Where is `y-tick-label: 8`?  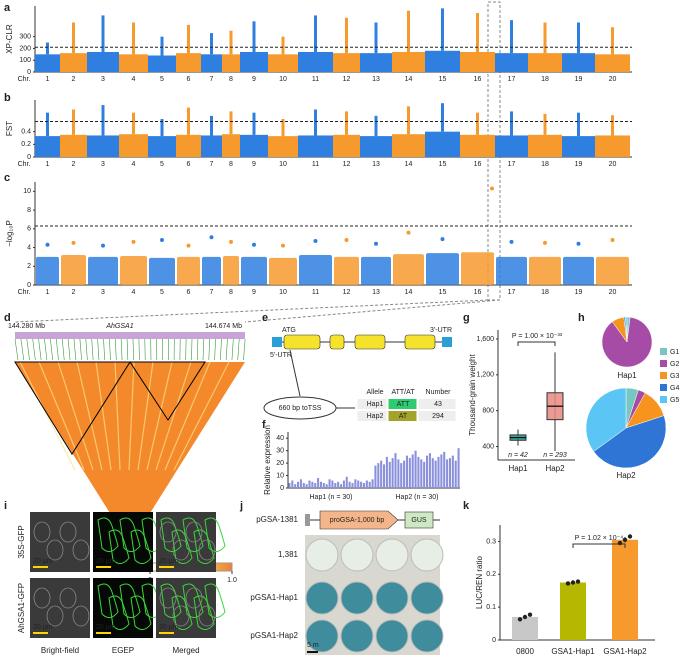
y-tick-label: 8 is located at coordinates (29, 210).